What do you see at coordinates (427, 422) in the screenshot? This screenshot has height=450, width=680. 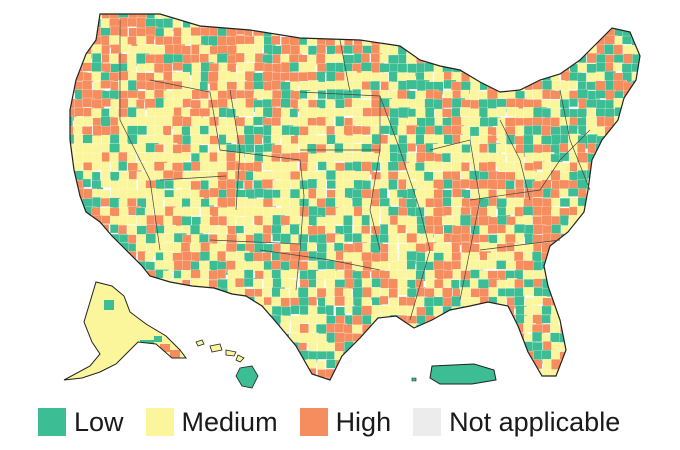 I see `legend-swatch-not-applicable` at bounding box center [427, 422].